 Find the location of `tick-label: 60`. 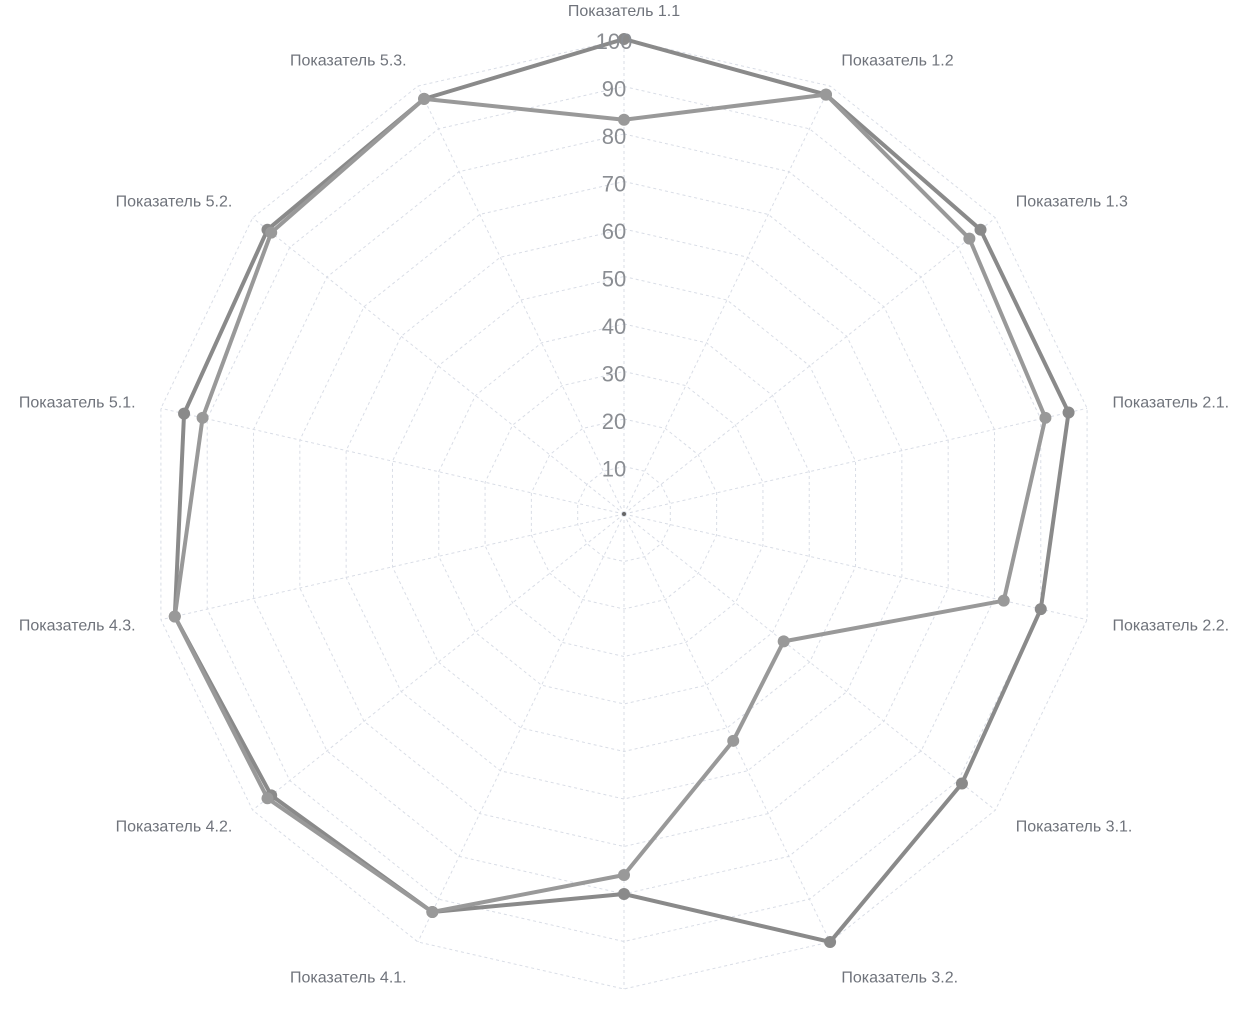

tick-label: 60 is located at coordinates (614, 231).